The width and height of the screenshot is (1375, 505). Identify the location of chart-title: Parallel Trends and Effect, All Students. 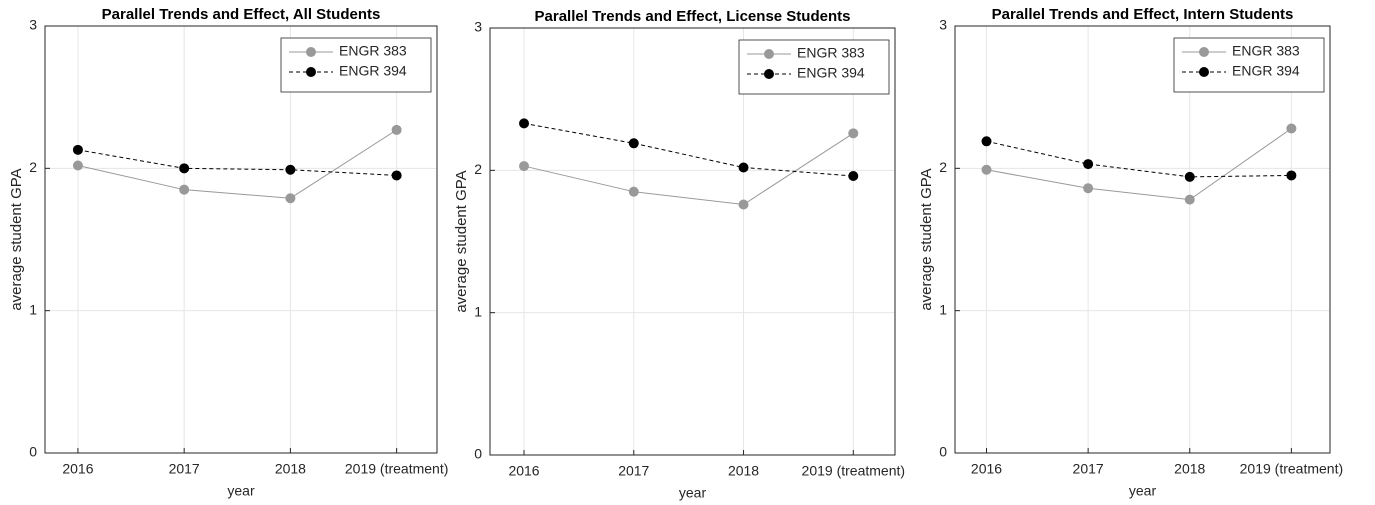
(241, 14).